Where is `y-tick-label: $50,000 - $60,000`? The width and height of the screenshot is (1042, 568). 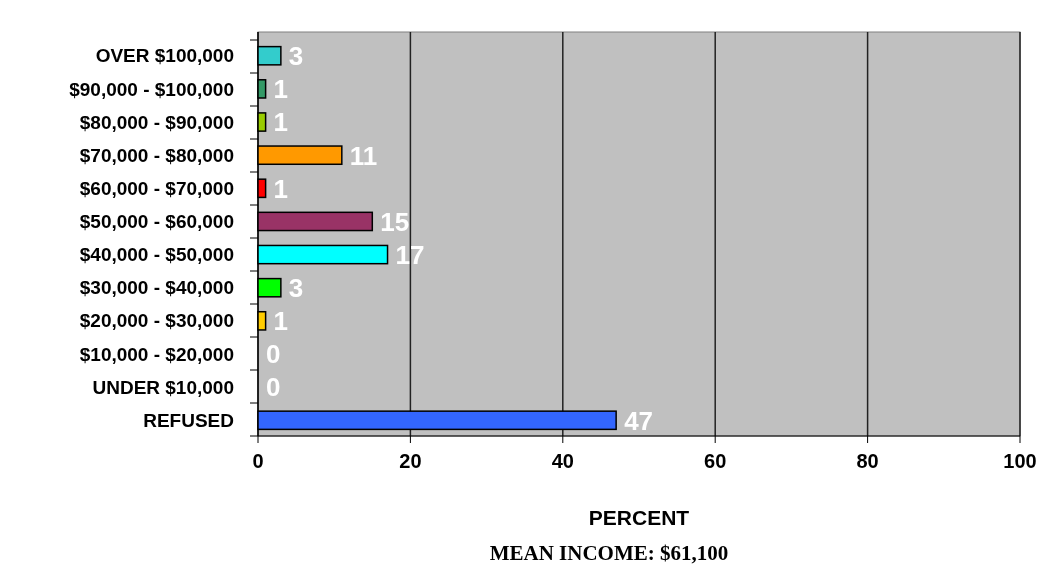
y-tick-label: $50,000 - $60,000 is located at coordinates (156, 222).